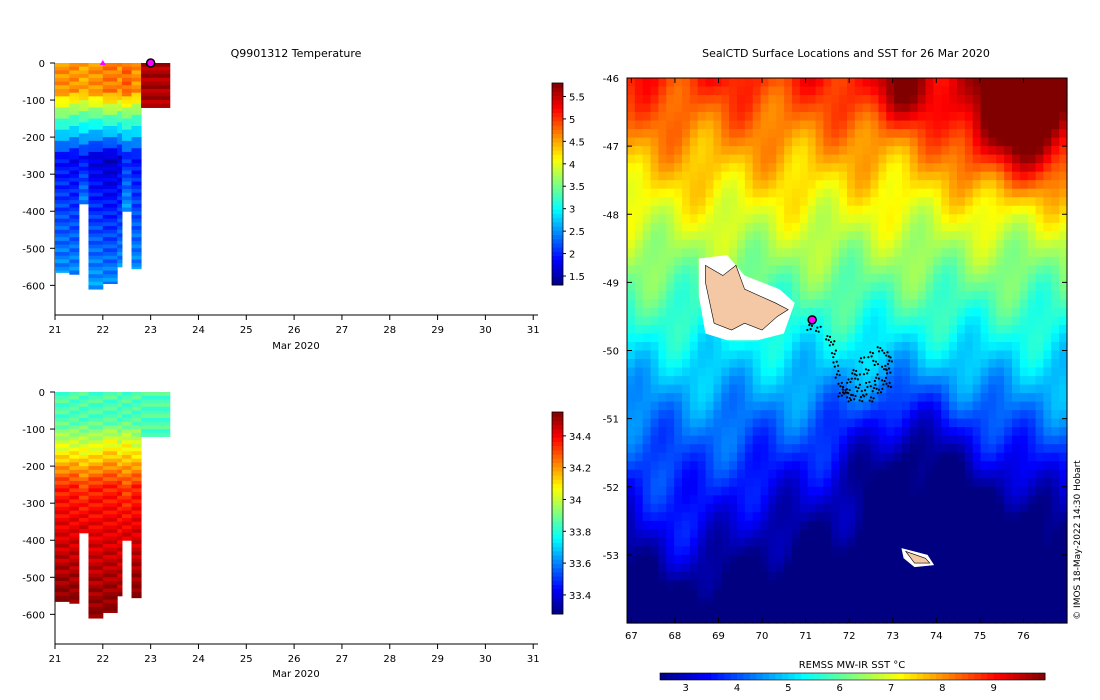 This screenshot has height=700, width=1100. What do you see at coordinates (760, 676) in the screenshot?
I see `sst-colorbar-segment` at bounding box center [760, 676].